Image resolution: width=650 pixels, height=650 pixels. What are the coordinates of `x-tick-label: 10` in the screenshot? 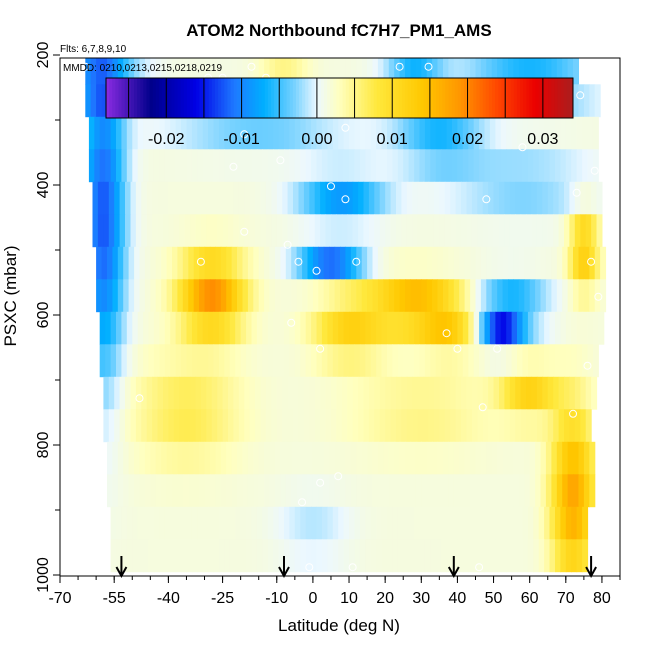 It's located at (349, 598).